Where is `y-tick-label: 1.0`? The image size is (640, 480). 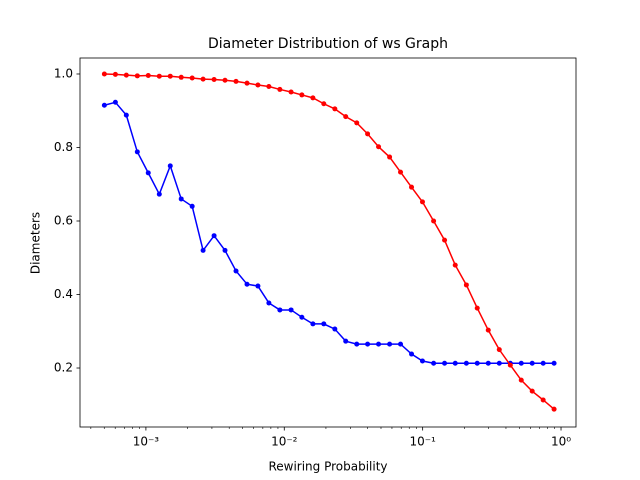
y-tick-label: 1.0 is located at coordinates (63, 73).